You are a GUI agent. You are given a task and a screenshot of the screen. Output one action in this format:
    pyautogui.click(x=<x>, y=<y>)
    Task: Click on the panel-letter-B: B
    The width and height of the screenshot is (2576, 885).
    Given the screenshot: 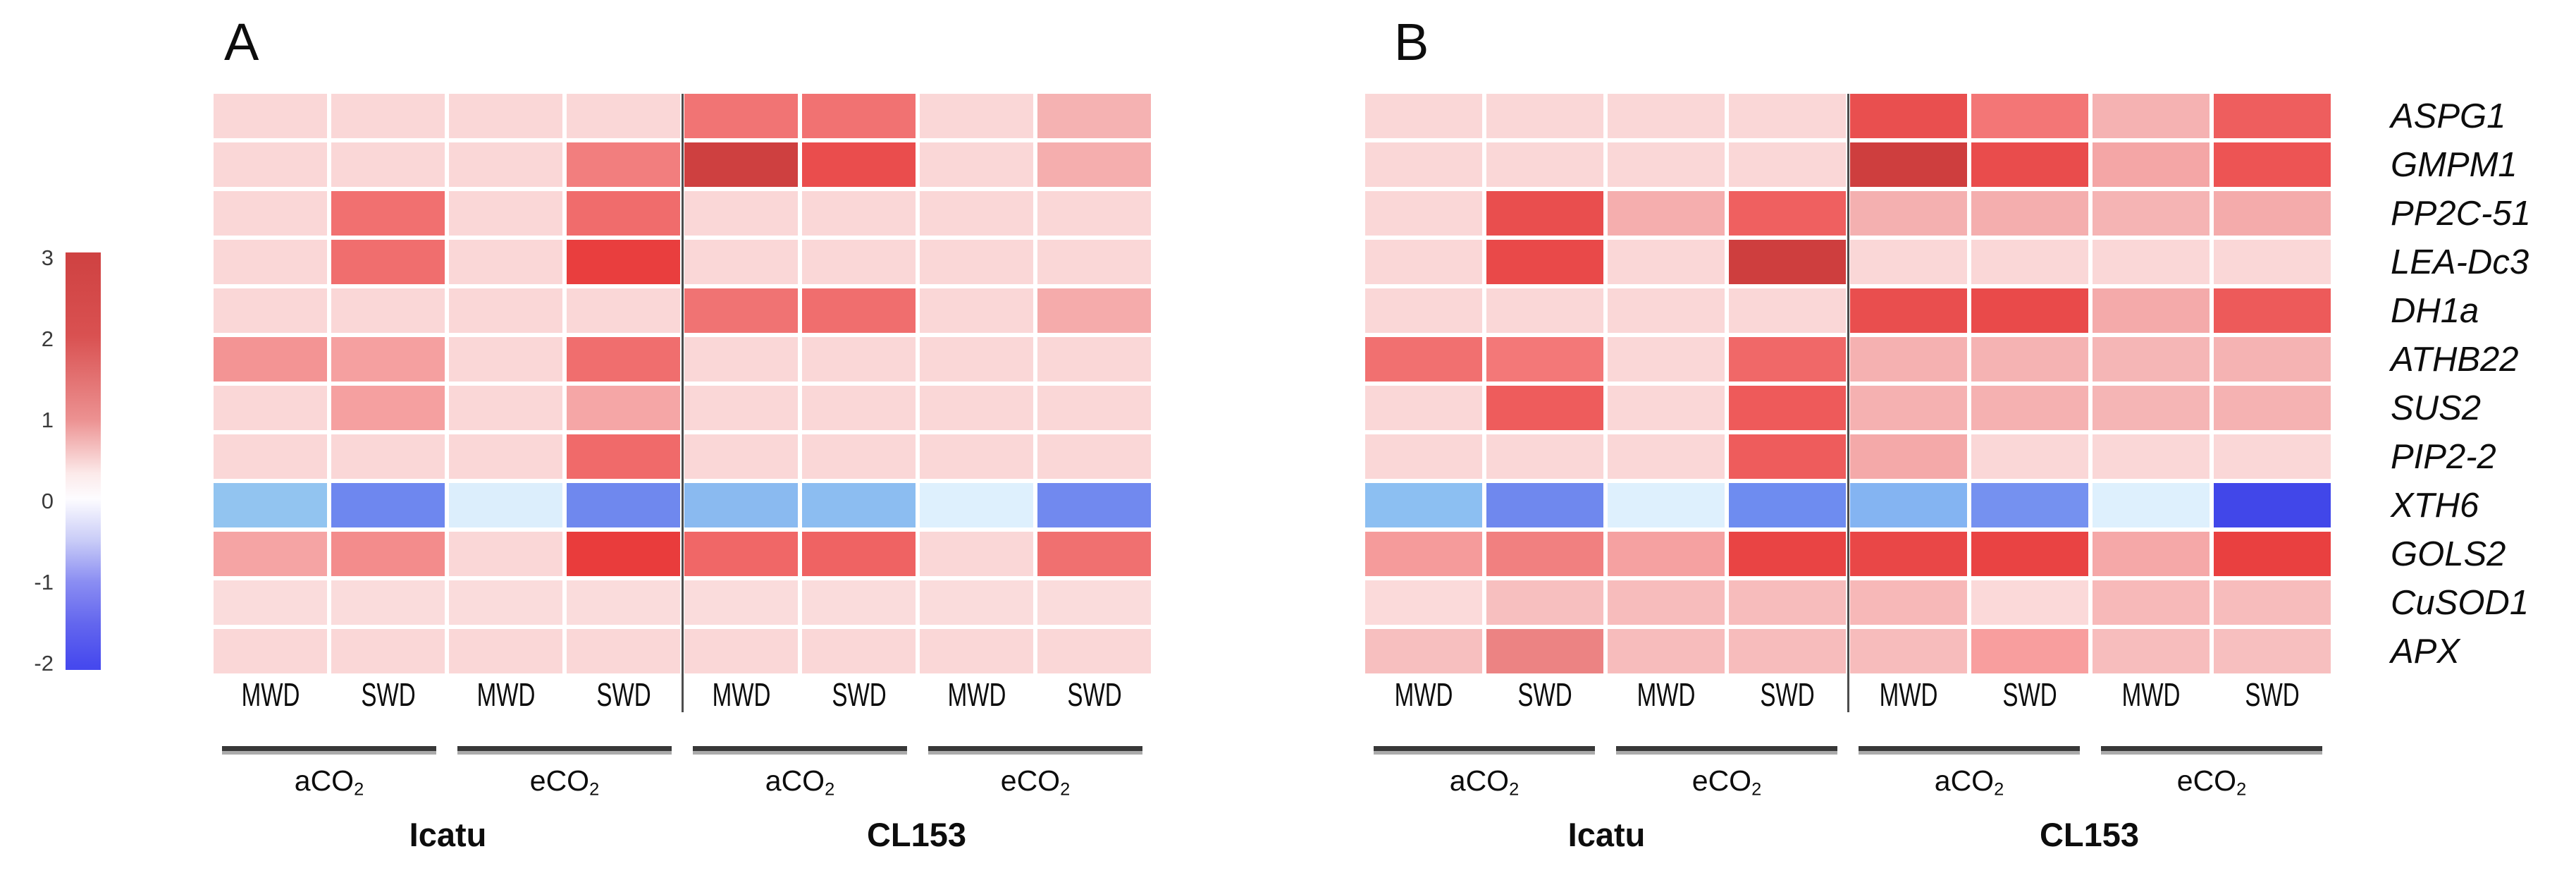 What is the action you would take?
    pyautogui.click(x=1411, y=42)
    